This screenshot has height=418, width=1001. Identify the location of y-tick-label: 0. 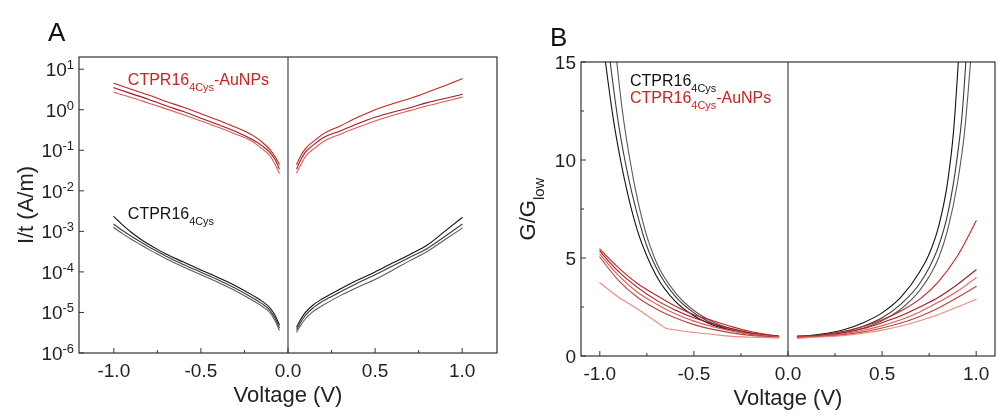
(570, 356).